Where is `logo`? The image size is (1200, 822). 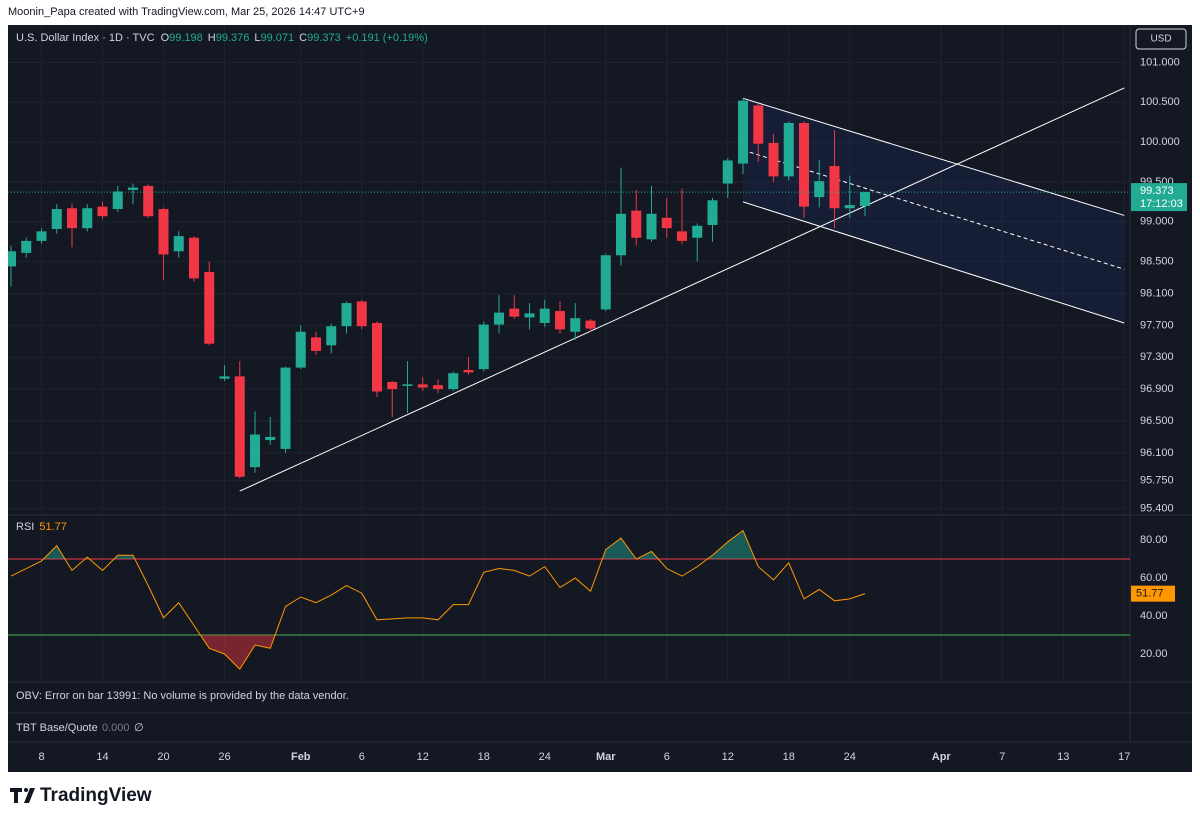 logo is located at coordinates (22, 795).